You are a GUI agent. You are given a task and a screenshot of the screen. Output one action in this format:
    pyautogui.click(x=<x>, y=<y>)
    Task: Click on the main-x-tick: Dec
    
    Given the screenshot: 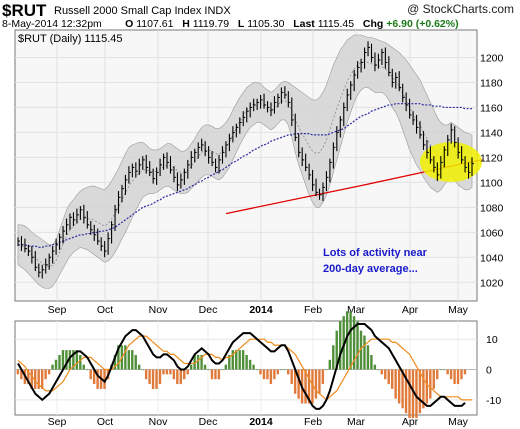 What is the action you would take?
    pyautogui.click(x=208, y=310)
    